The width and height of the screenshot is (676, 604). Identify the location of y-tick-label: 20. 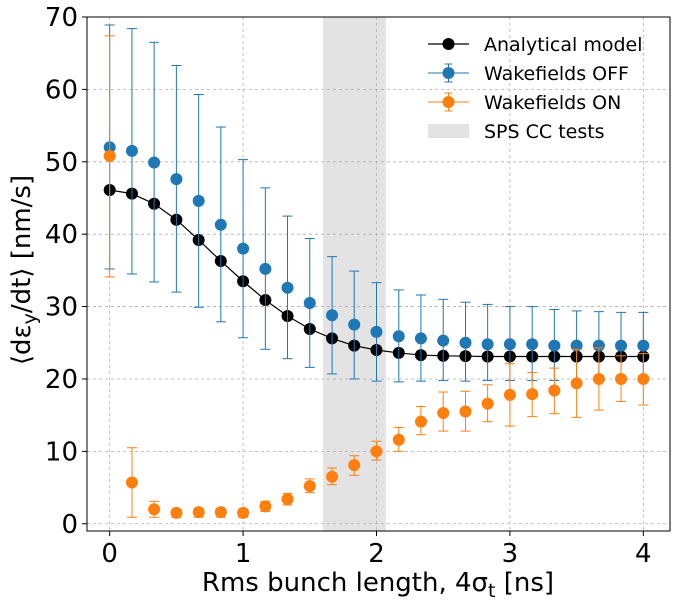
(61, 380).